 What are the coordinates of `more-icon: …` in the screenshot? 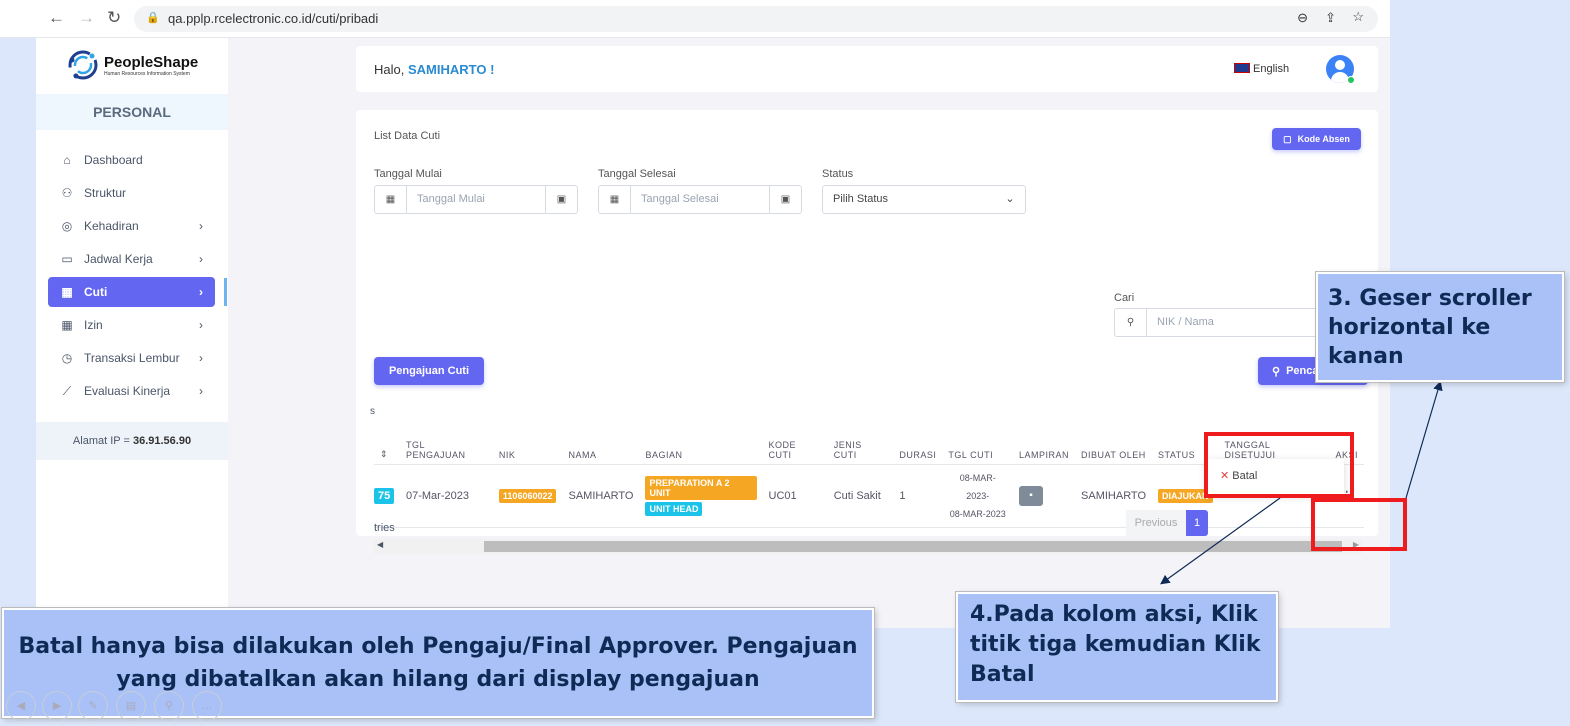 It's located at (207, 706).